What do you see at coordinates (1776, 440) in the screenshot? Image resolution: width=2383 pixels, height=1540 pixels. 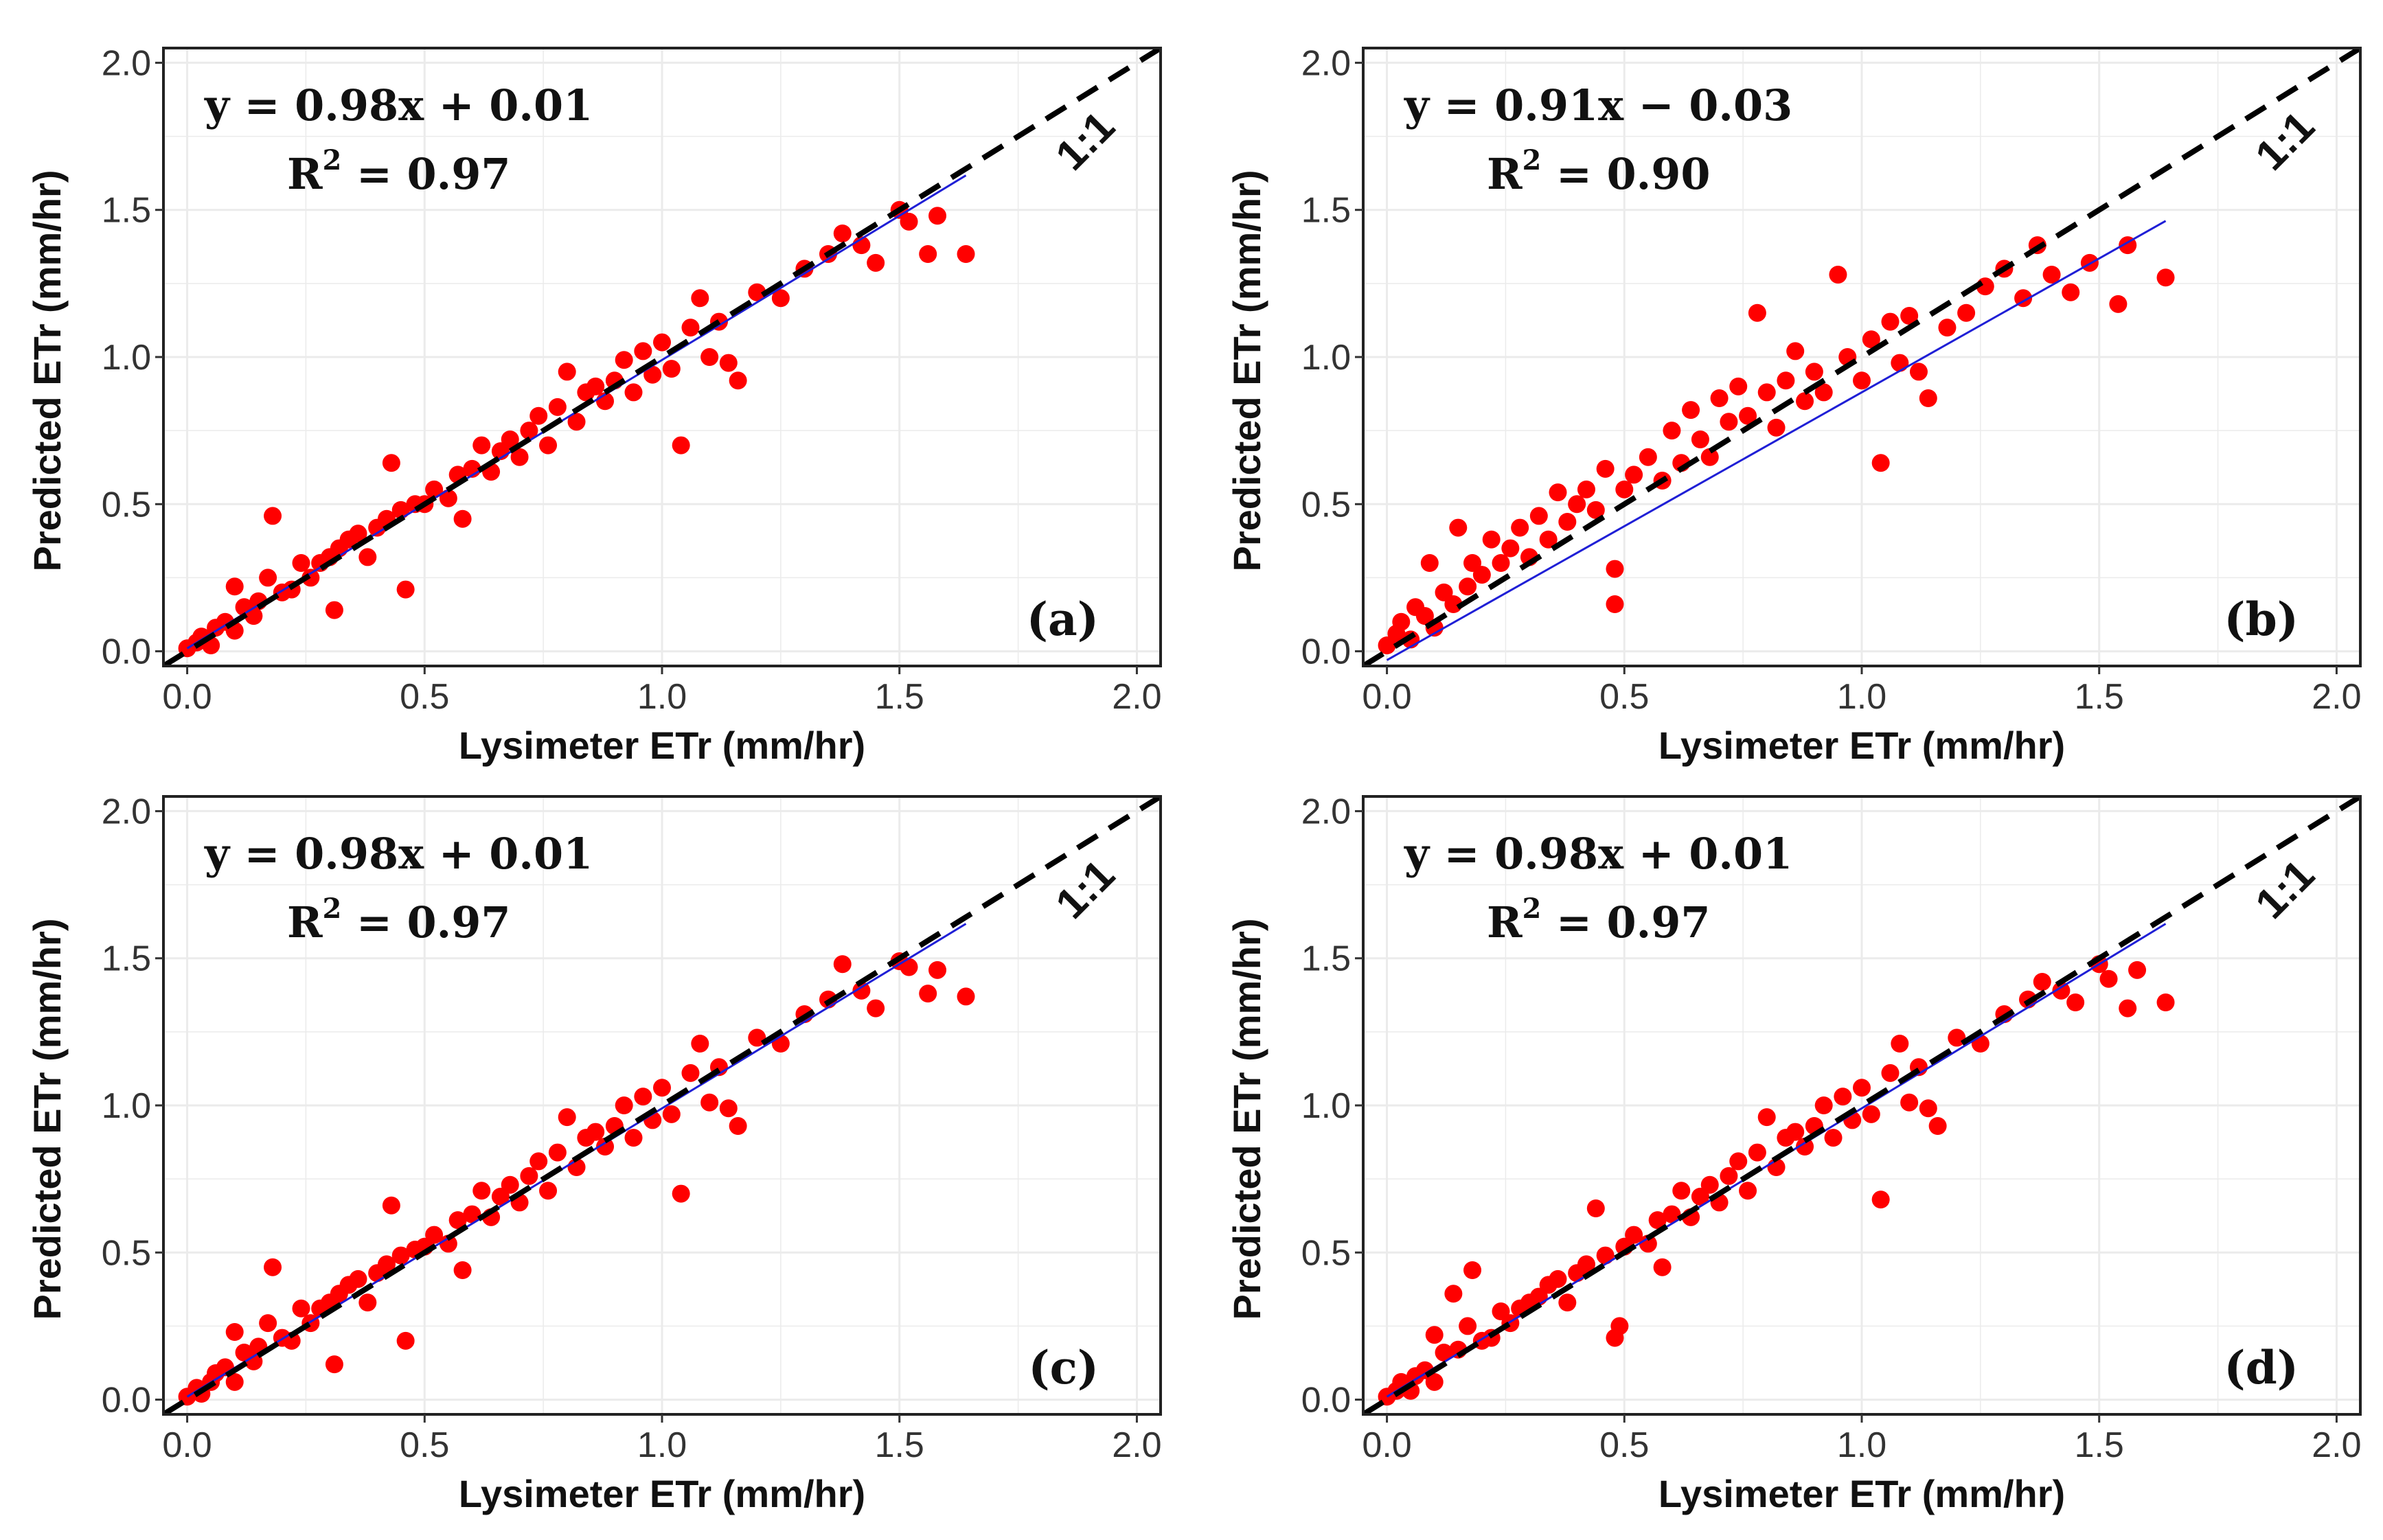 I see `regression-line` at bounding box center [1776, 440].